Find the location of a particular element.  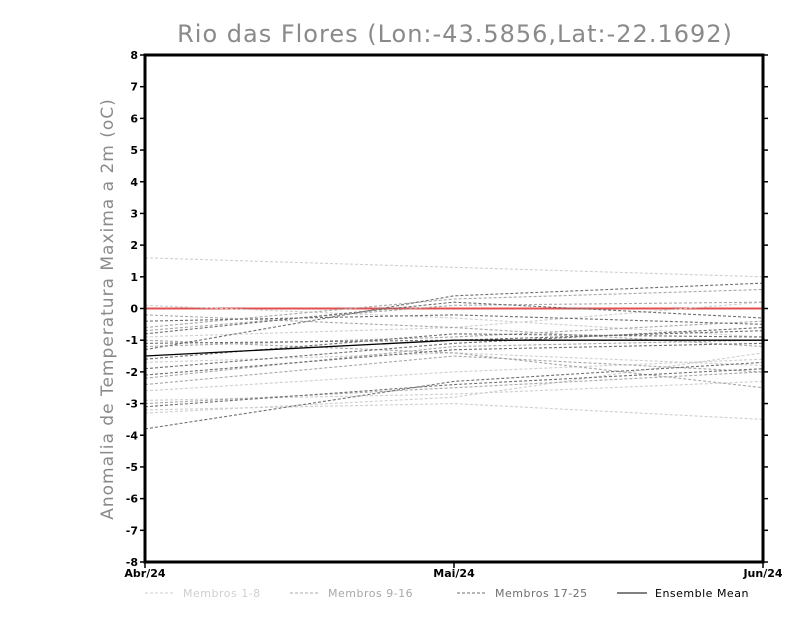

y-tick-label: -4 is located at coordinates (132, 435).